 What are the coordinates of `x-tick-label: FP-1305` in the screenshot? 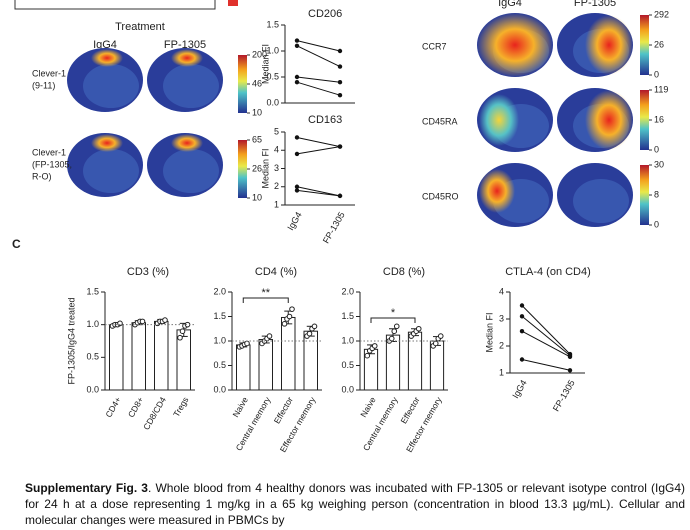 It's located at (564, 395).